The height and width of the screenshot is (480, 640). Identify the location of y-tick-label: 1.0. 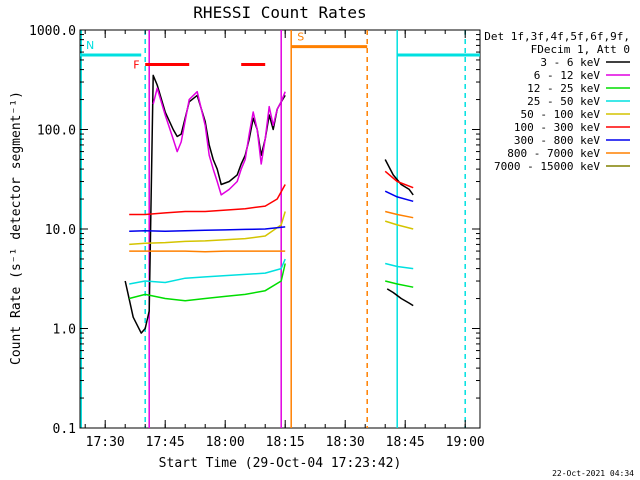
(64, 330).